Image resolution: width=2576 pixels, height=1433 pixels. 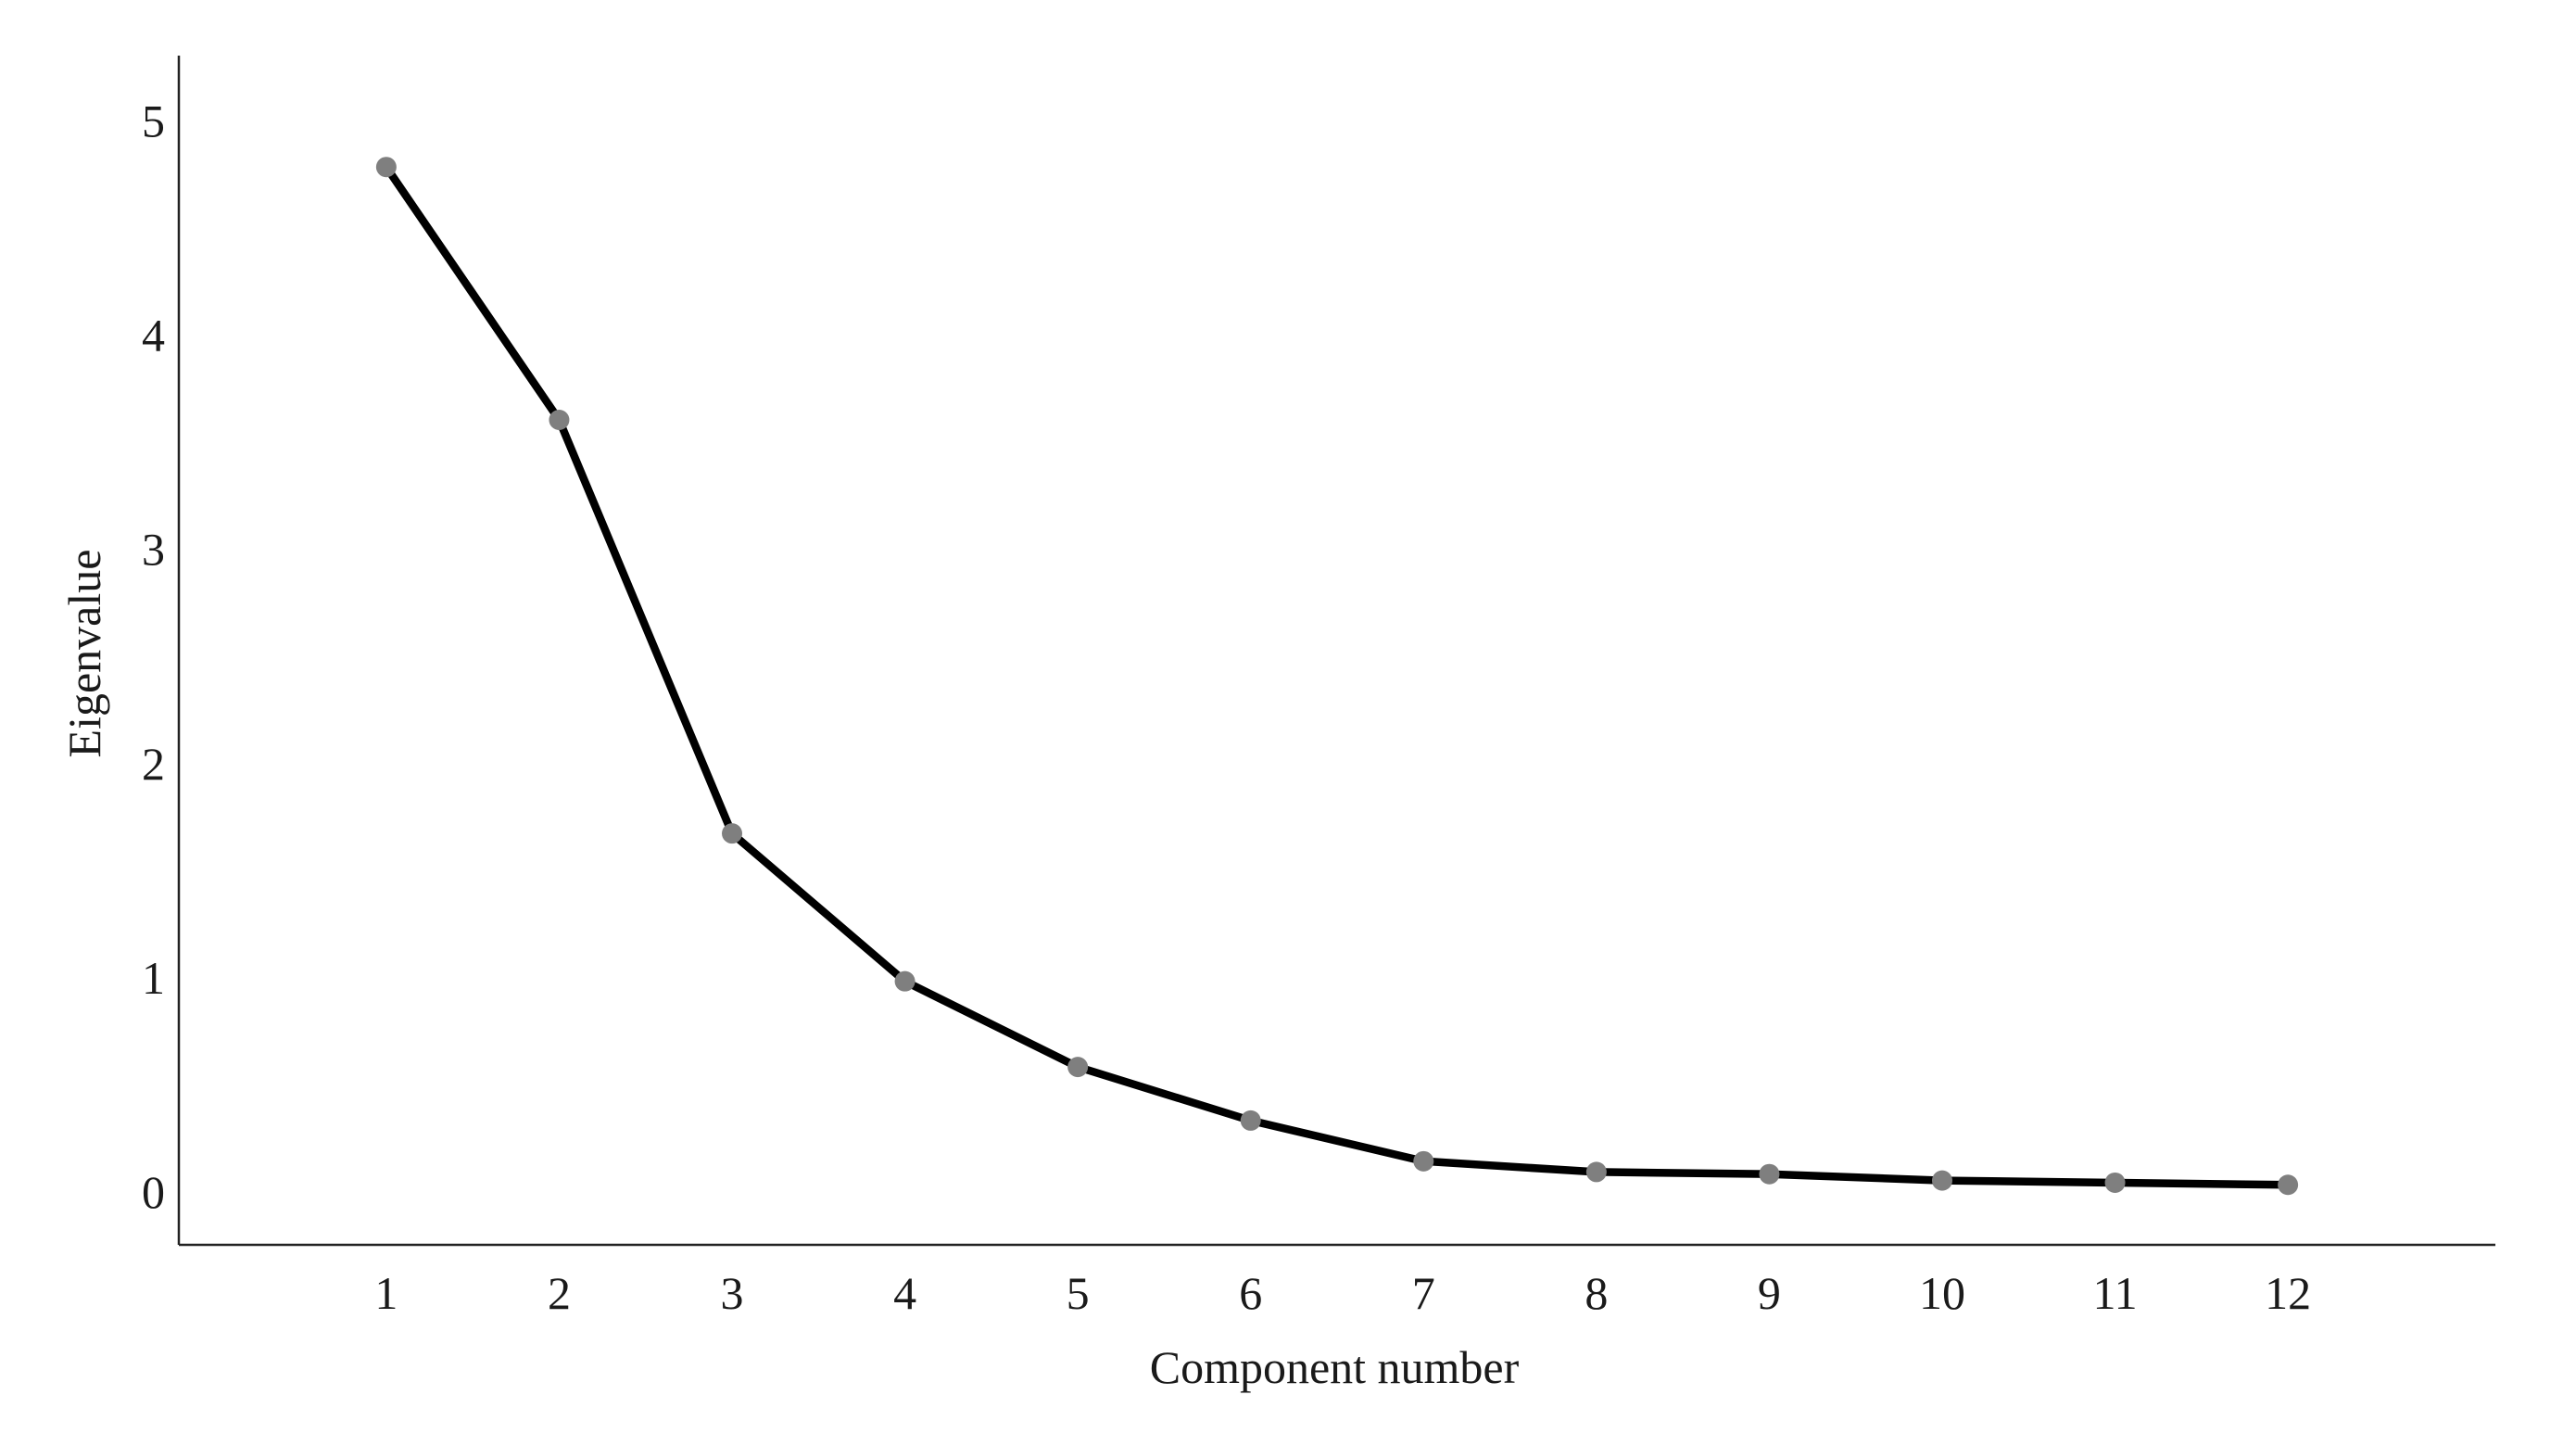 What do you see at coordinates (1596, 1293) in the screenshot?
I see `x-tick-label: 8` at bounding box center [1596, 1293].